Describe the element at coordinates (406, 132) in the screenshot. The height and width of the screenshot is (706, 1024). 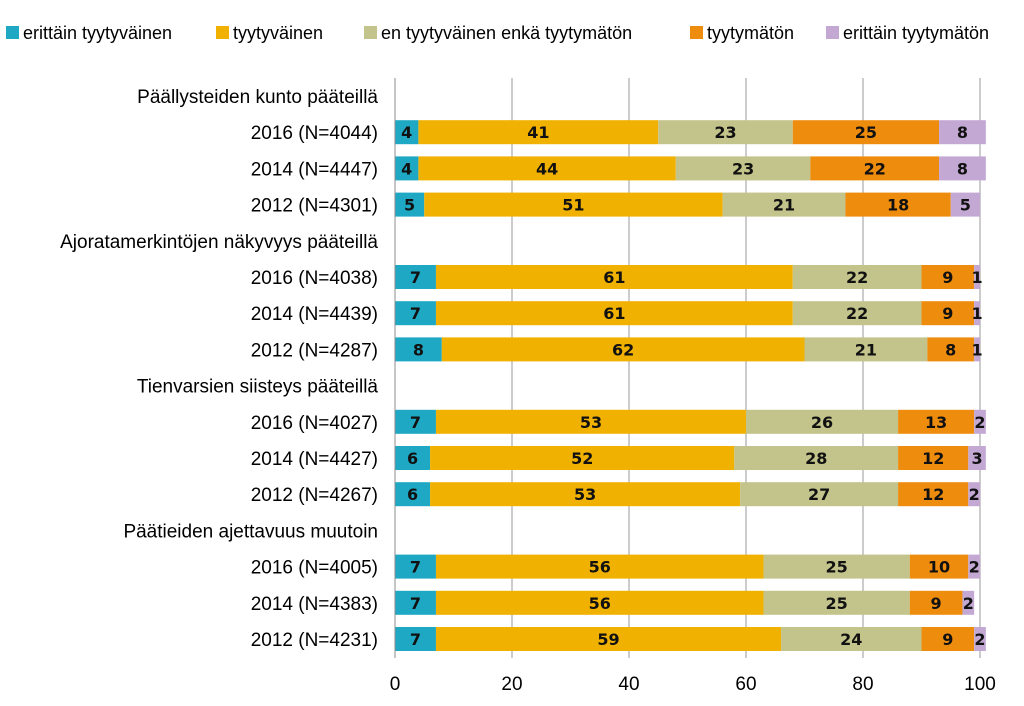
I see `data-label: 4` at that location.